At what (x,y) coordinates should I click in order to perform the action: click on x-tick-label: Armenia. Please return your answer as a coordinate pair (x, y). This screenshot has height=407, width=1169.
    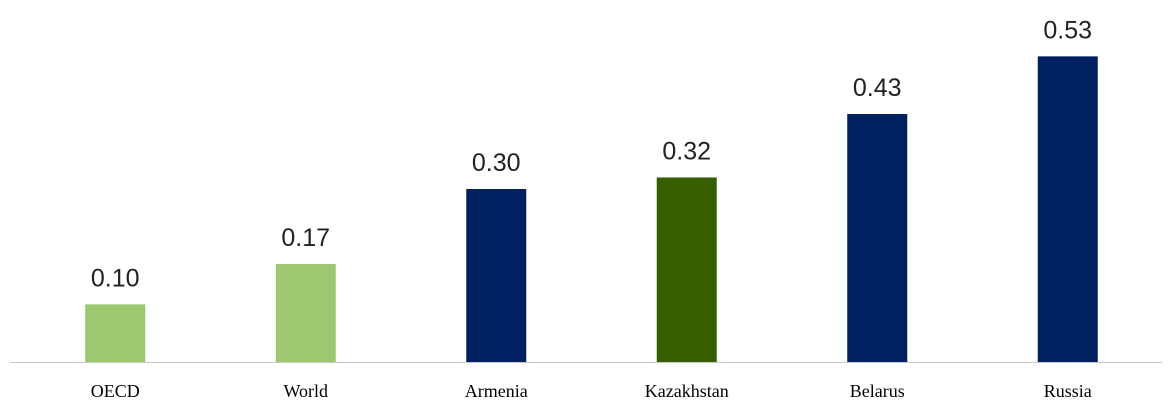
    Looking at the image, I should click on (496, 391).